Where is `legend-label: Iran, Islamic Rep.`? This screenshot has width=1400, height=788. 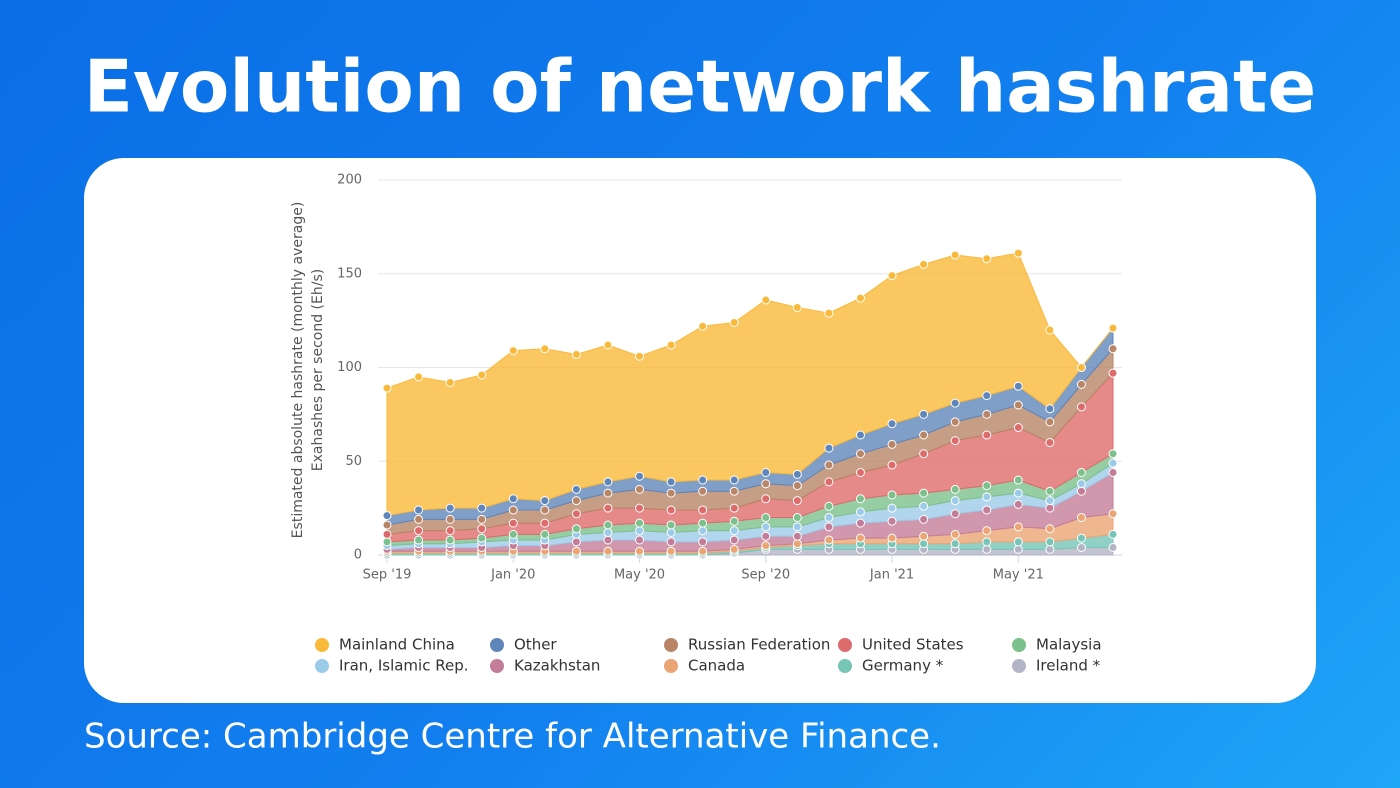 legend-label: Iran, Islamic Rep. is located at coordinates (404, 666).